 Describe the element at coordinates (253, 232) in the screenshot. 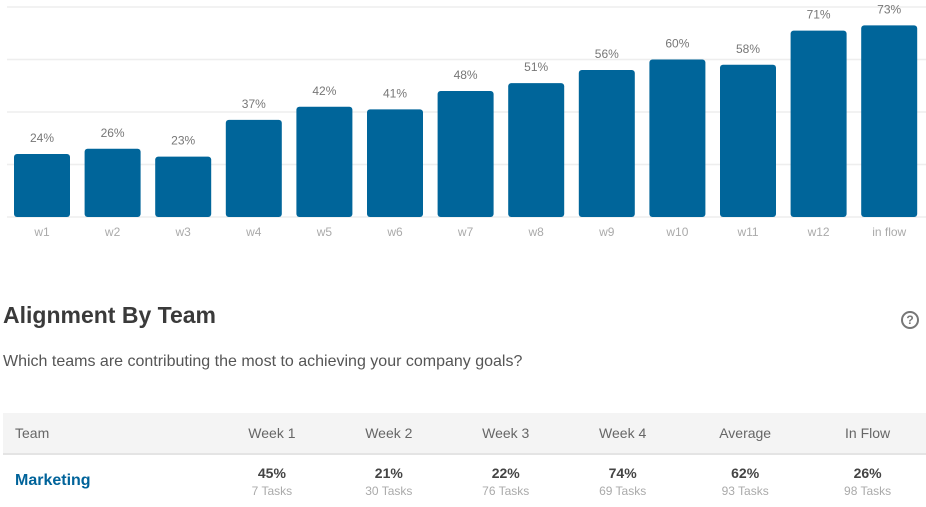

I see `x-tick-label: w4` at that location.